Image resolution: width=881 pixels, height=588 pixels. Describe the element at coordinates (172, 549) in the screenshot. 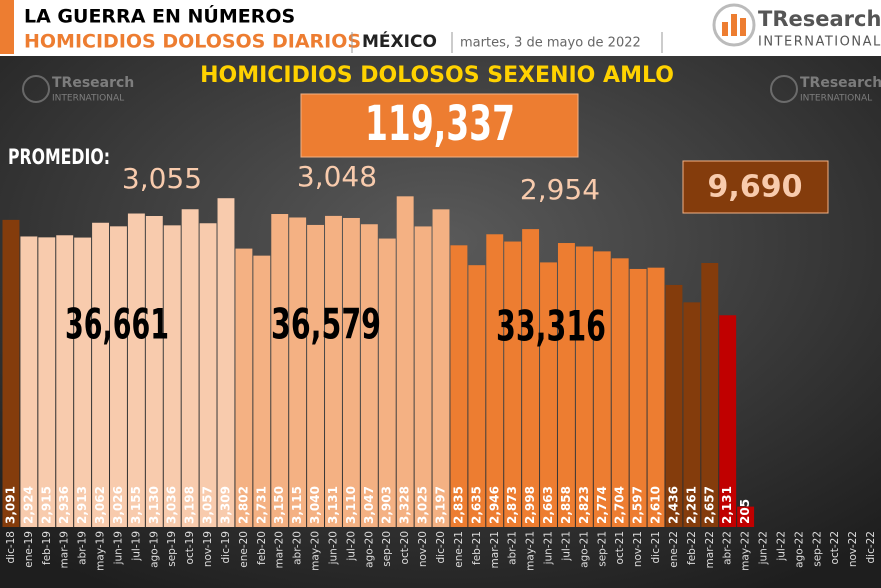

I see `x-tick-label: sep-19` at that location.